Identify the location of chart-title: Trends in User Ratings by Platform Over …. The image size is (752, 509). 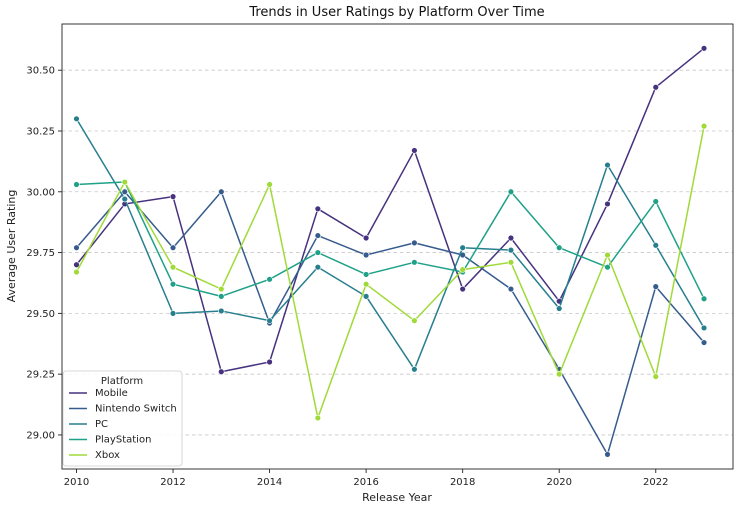
(396, 12).